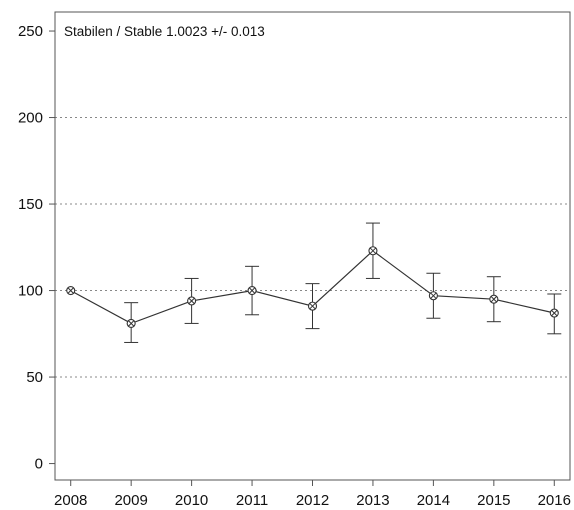 This screenshot has width=574, height=510. I want to click on x-tick-label: 2008, so click(70, 500).